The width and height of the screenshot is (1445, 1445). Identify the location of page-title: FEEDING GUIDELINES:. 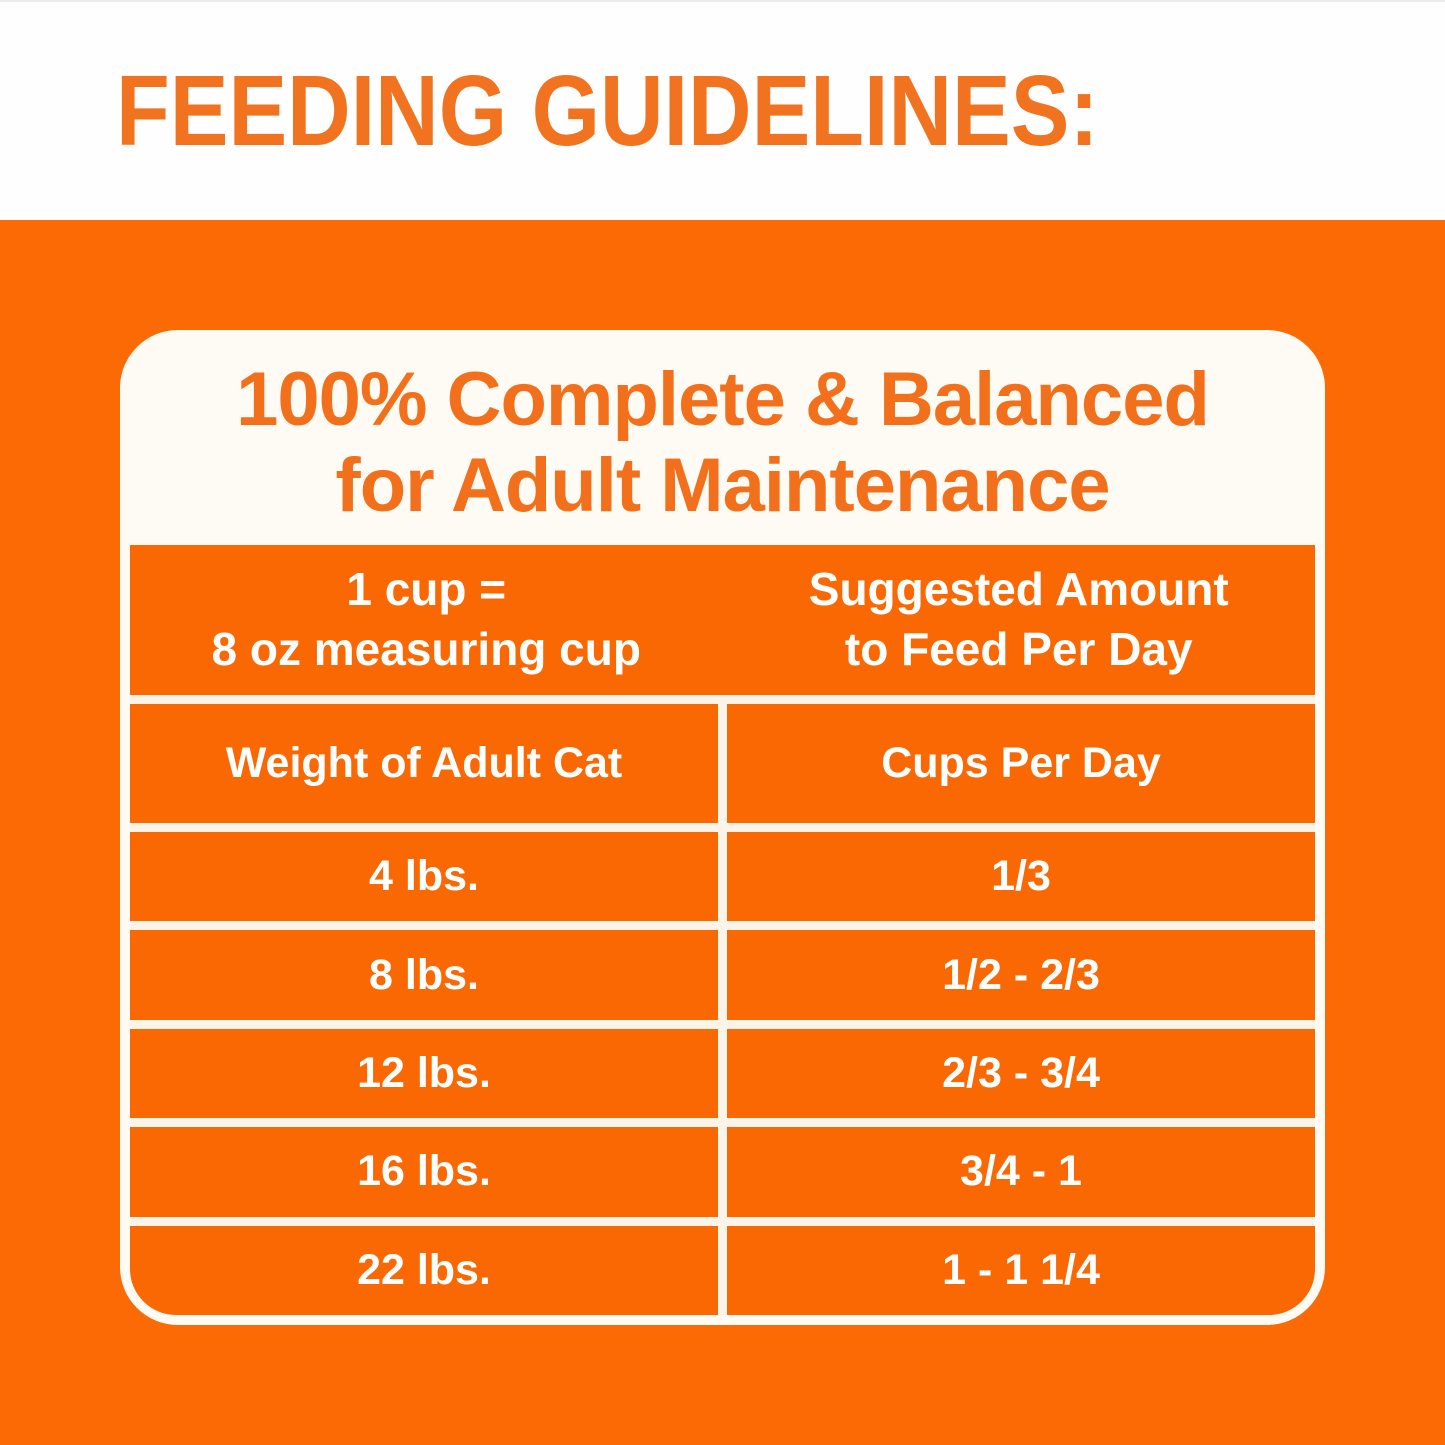
(607, 111).